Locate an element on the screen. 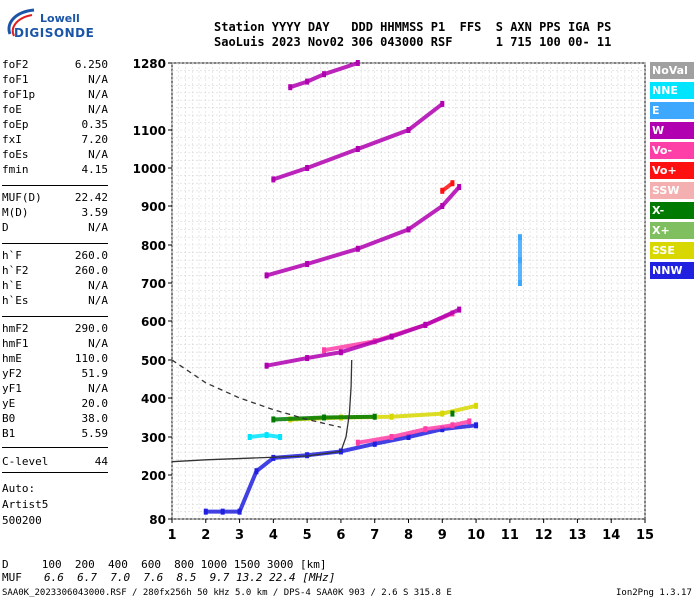 The image size is (700, 600). legend-item: NoVal is located at coordinates (672, 70).